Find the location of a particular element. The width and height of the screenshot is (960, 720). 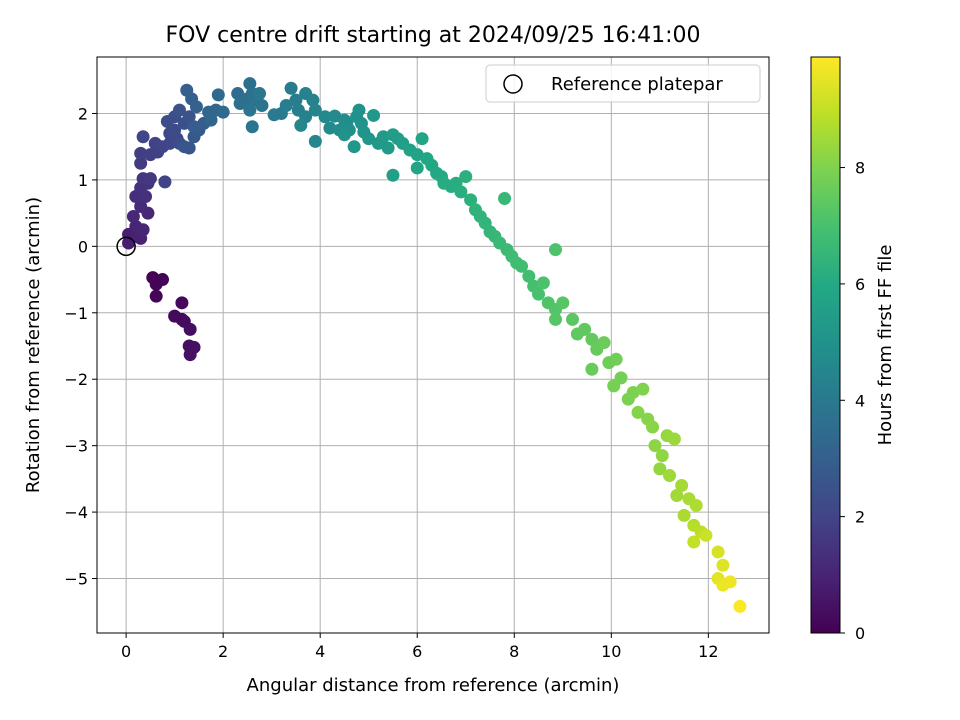

colorbar is located at coordinates (825, 345).